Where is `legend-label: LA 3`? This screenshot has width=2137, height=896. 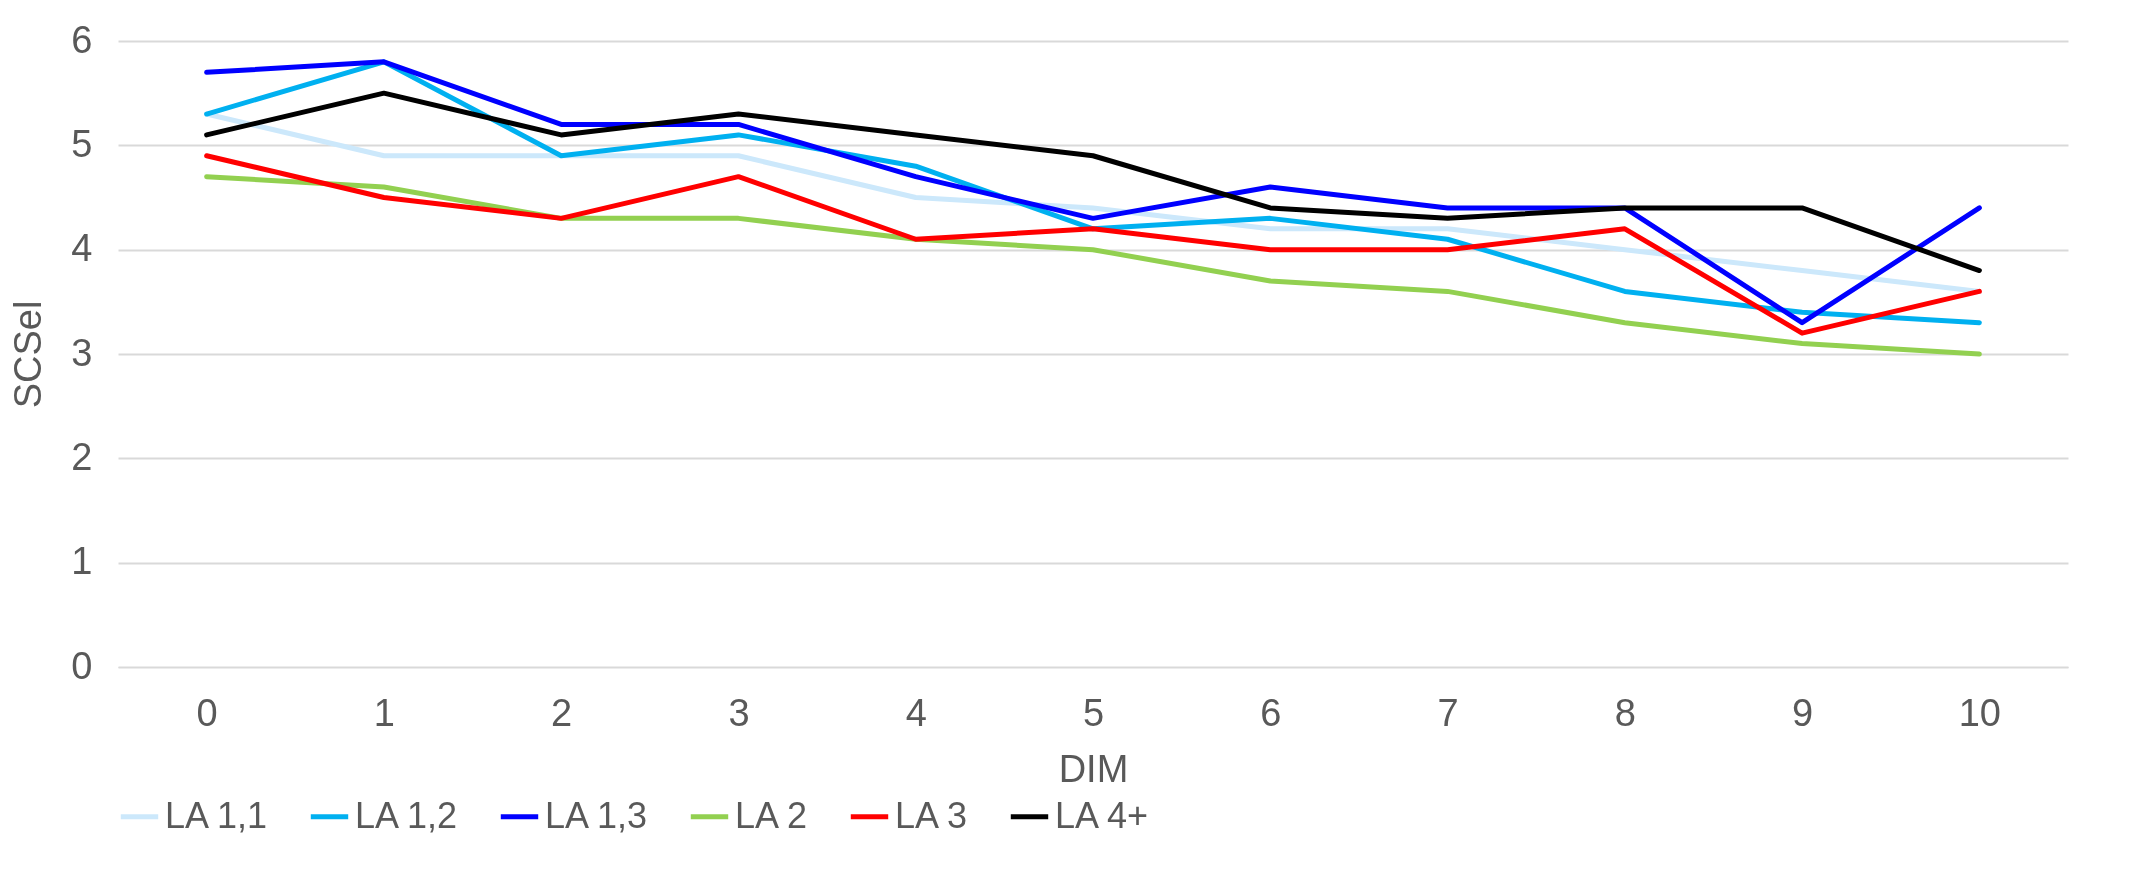
legend-label: LA 3 is located at coordinates (931, 815).